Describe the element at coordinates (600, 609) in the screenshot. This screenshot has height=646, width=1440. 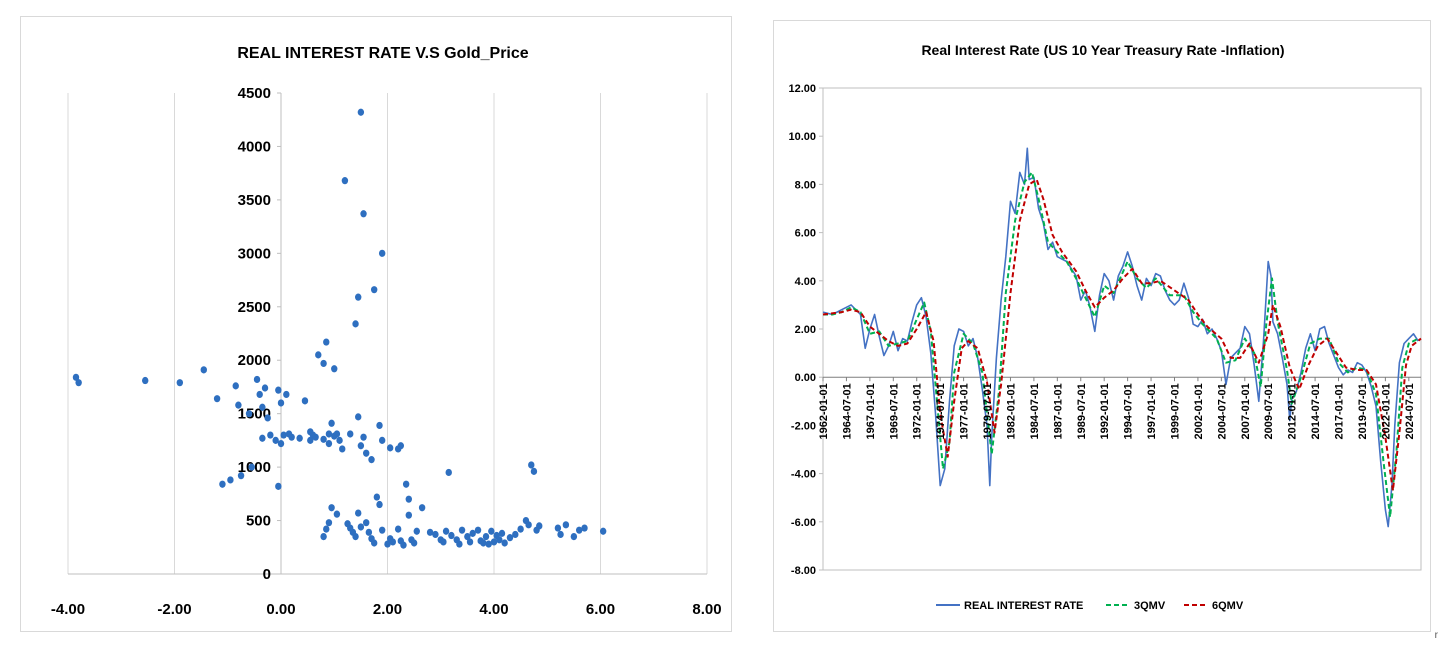
I see `left-x-tick-label: 6.00` at that location.